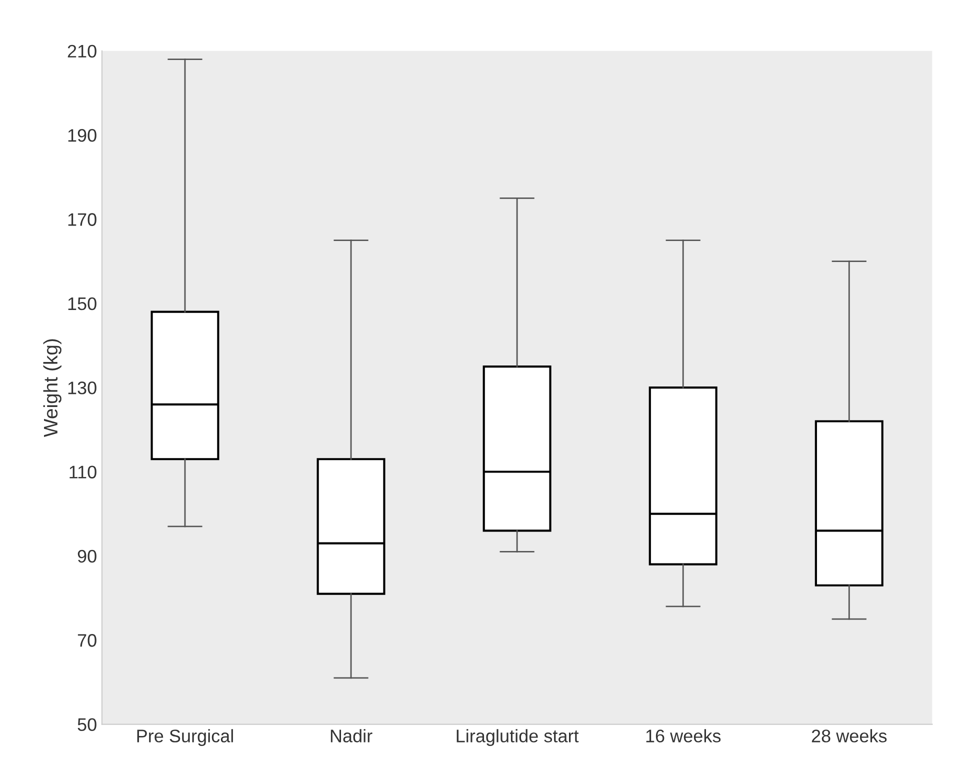  Describe the element at coordinates (52, 388) in the screenshot. I see `y-axis-title: Weight (kg)` at that location.